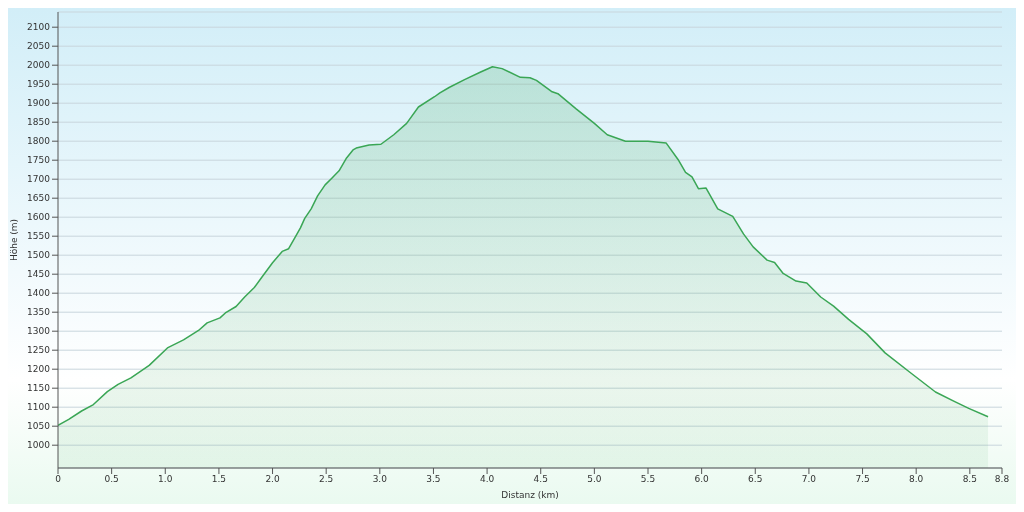  Describe the element at coordinates (39, 312) in the screenshot. I see `y-tick-label: 1350` at that location.